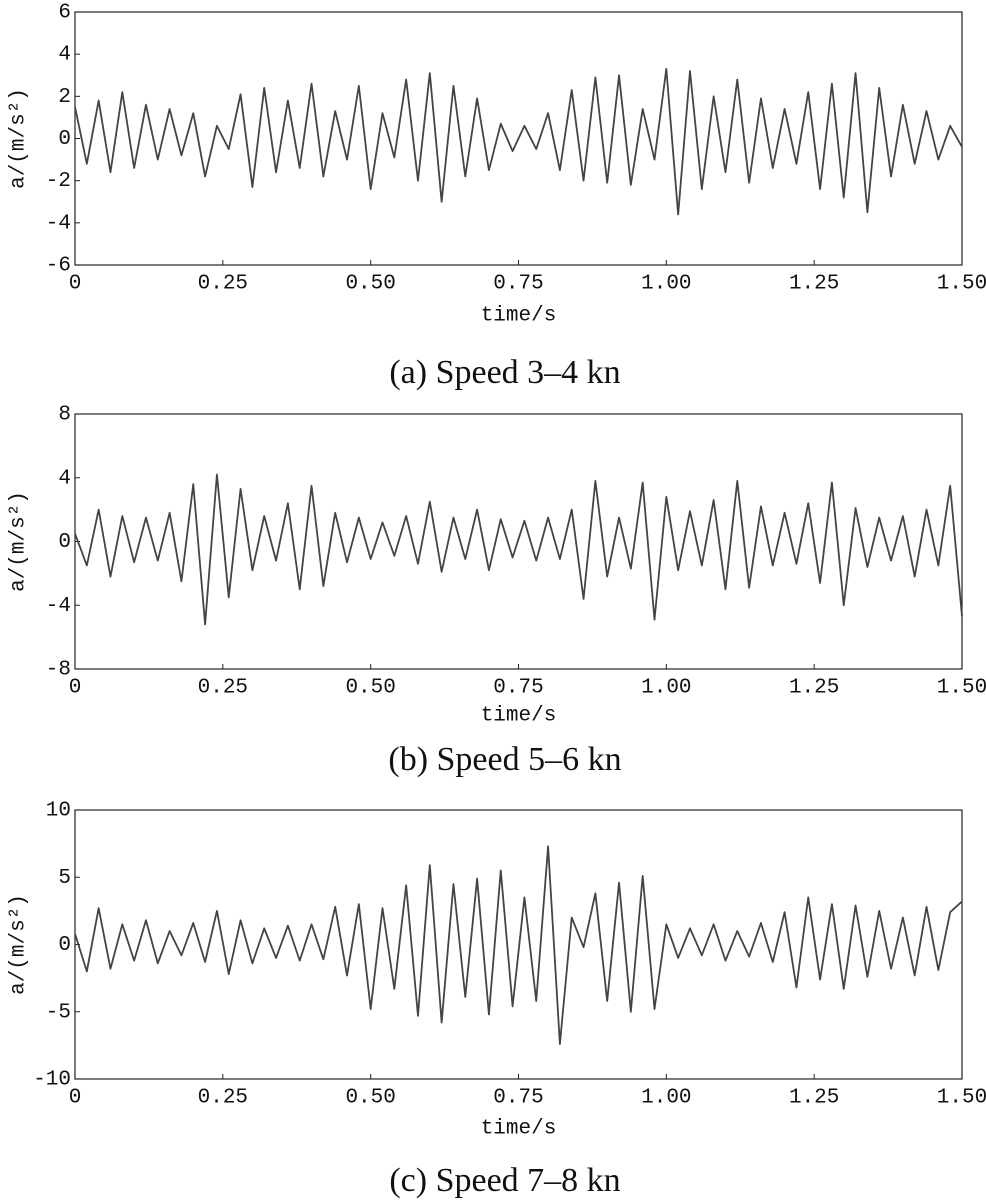 This screenshot has width=986, height=1204. What do you see at coordinates (58, 266) in the screenshot?
I see `y-tick-label: -6` at bounding box center [58, 266].